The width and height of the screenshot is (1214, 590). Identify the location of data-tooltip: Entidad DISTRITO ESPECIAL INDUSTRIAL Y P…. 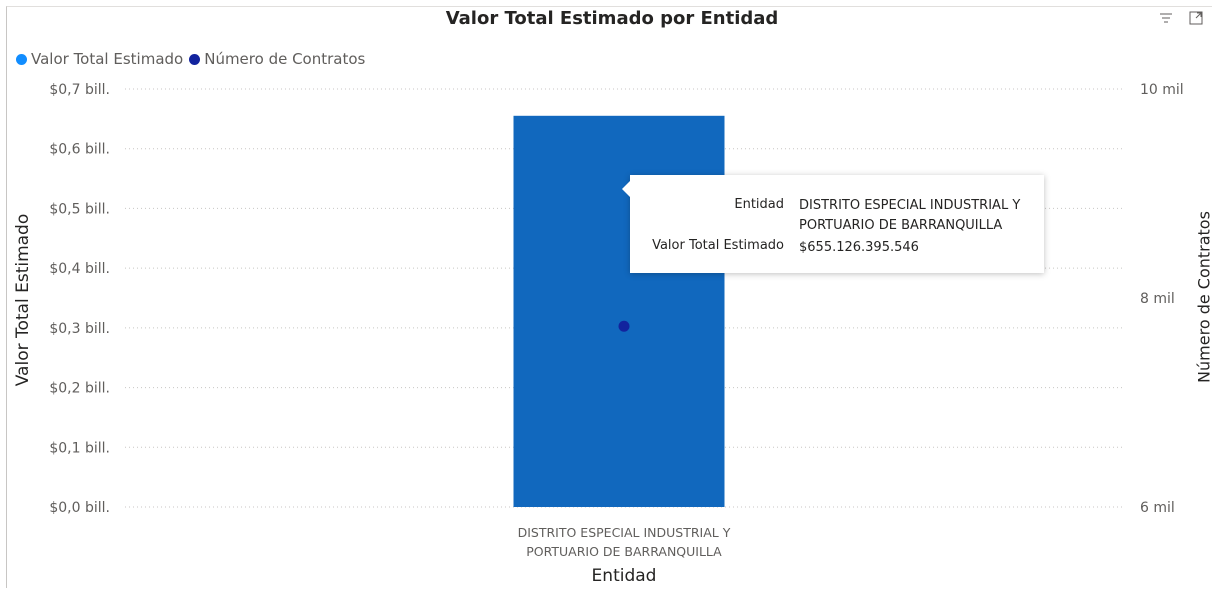
(833, 224).